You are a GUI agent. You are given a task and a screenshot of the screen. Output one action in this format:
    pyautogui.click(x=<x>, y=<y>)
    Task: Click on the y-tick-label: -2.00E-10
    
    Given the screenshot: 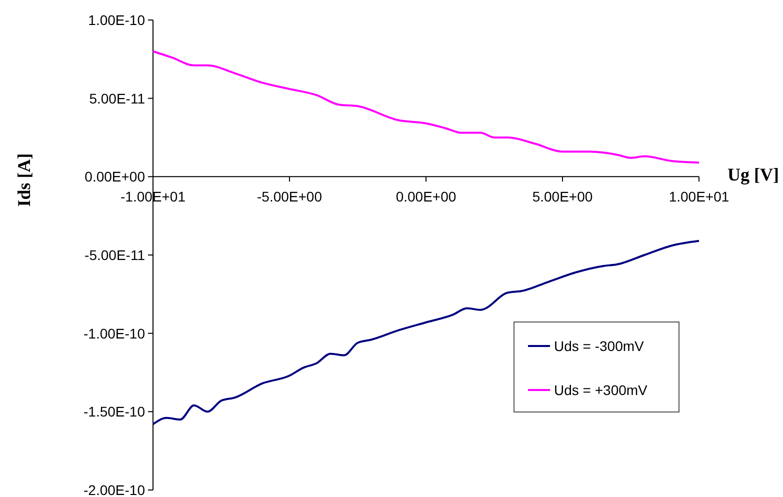 What is the action you would take?
    pyautogui.click(x=115, y=489)
    